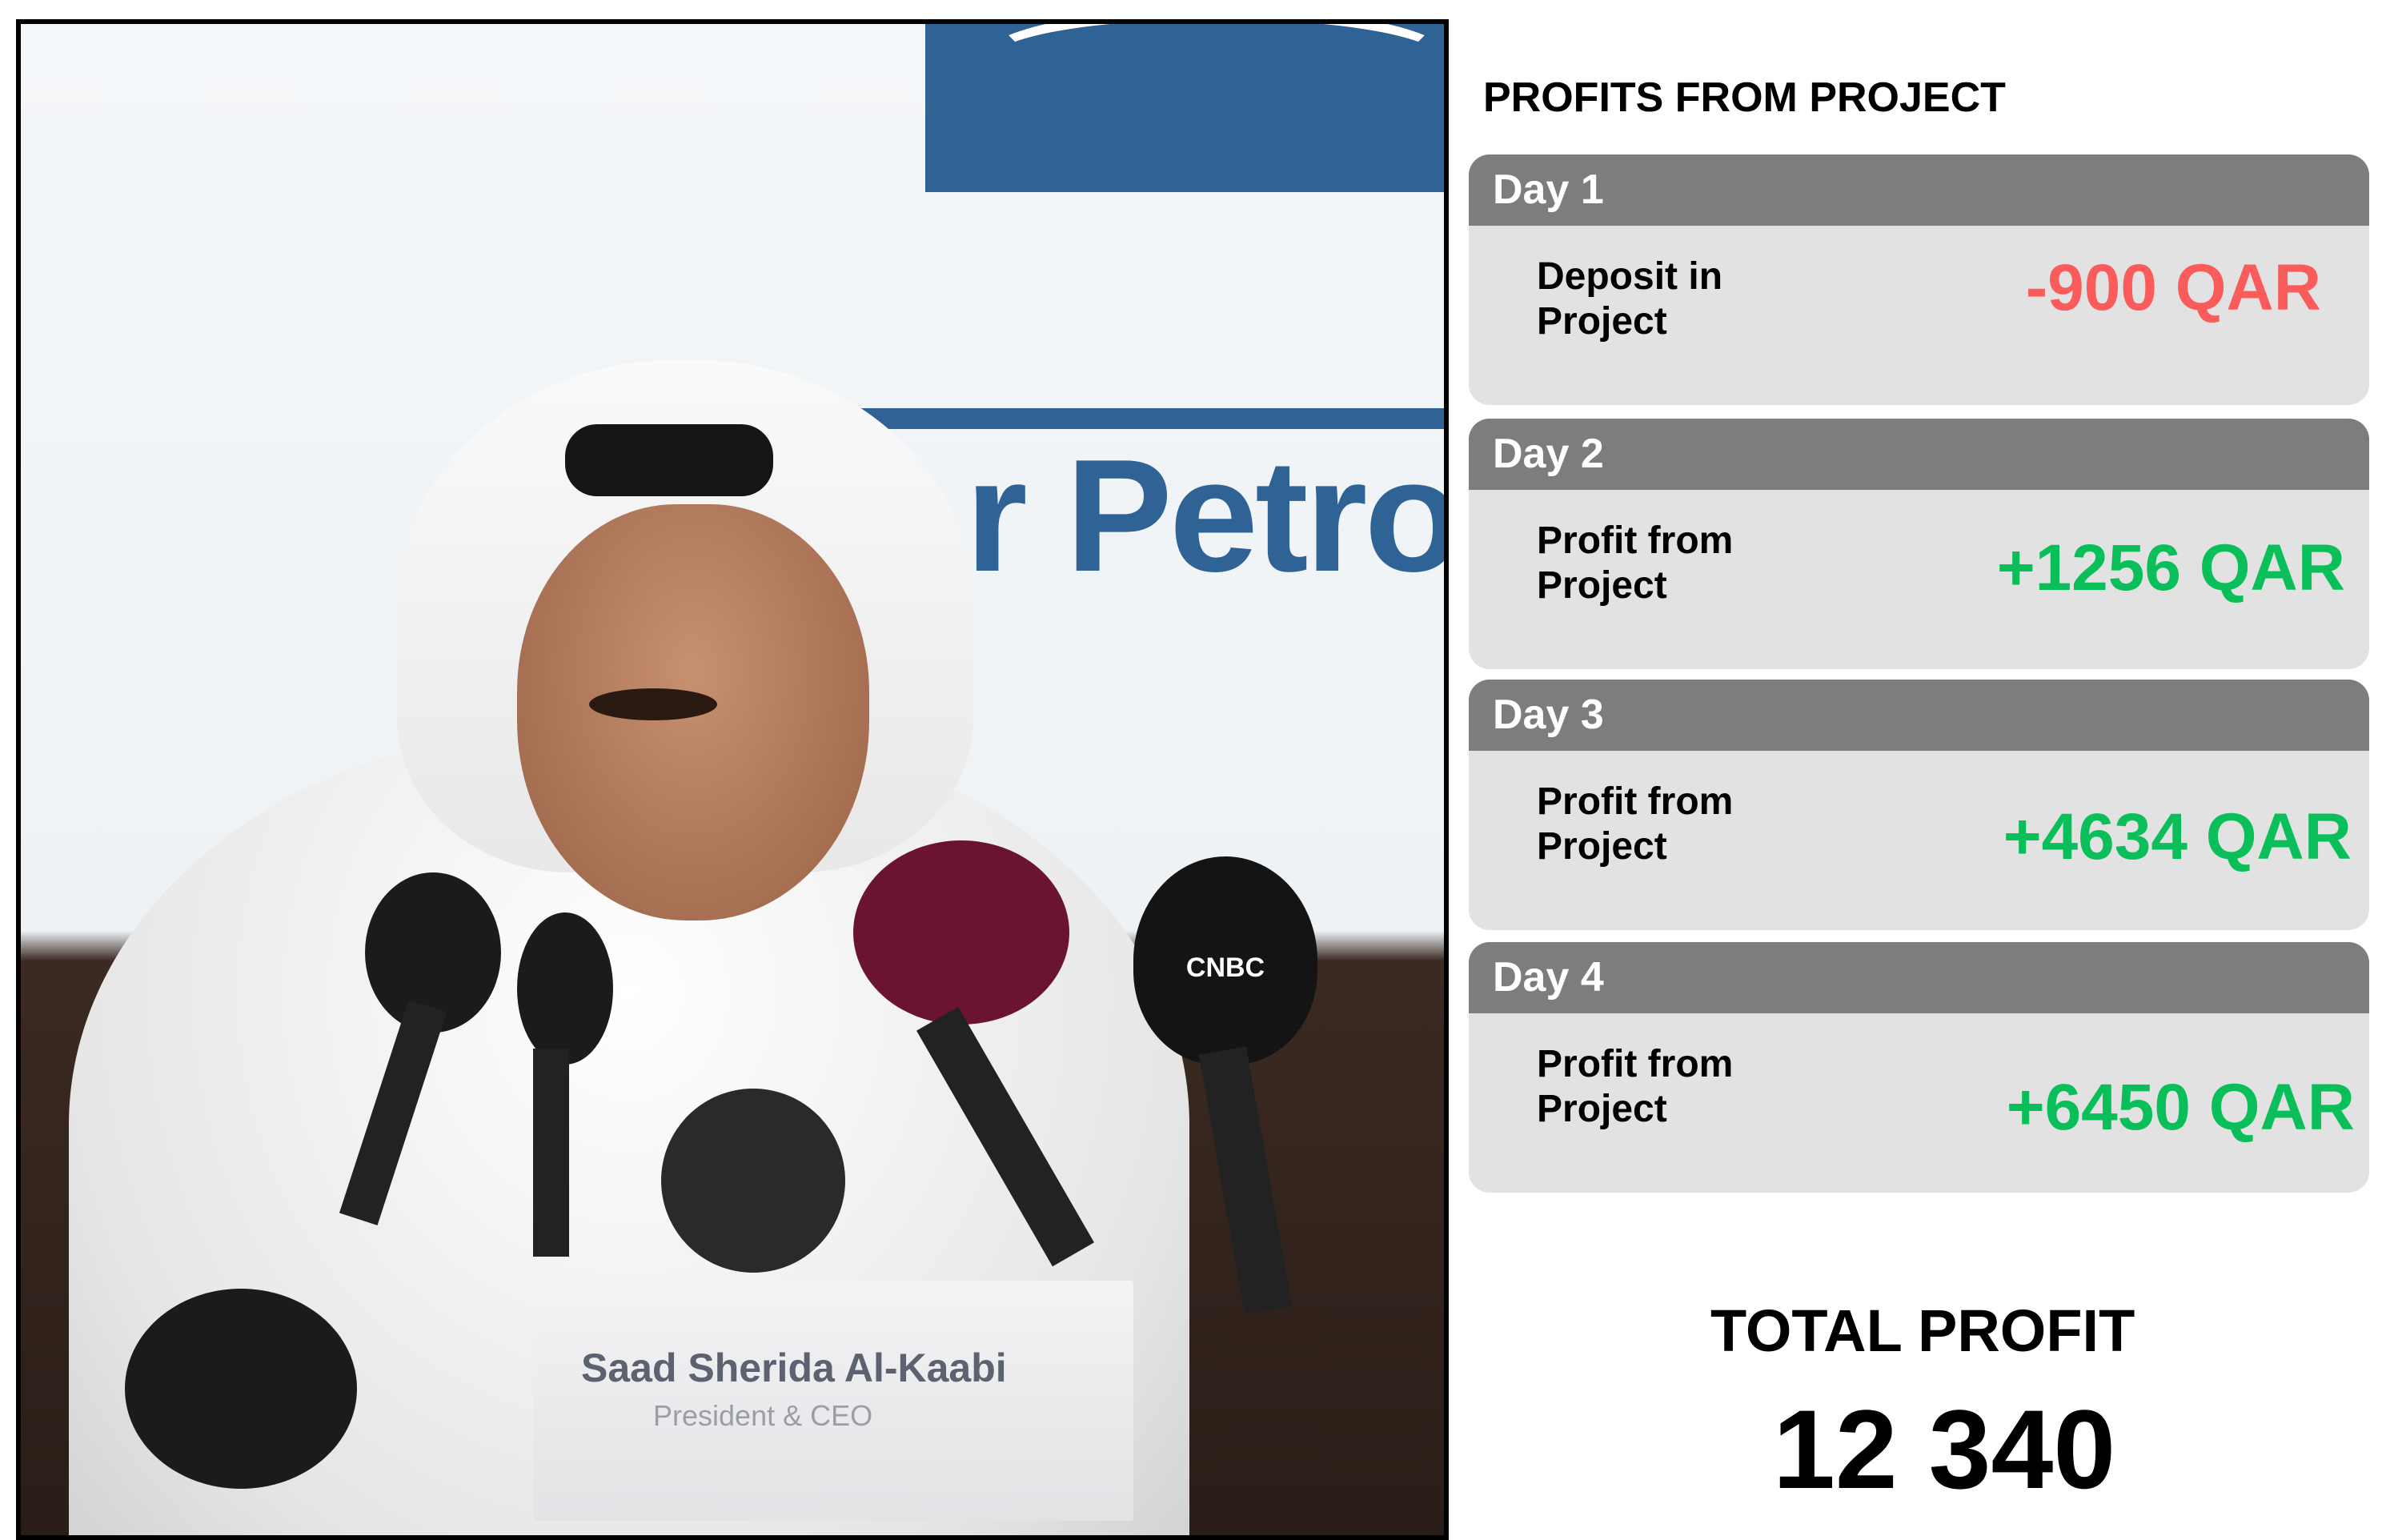 The height and width of the screenshot is (1540, 2386). What do you see at coordinates (1919, 1067) in the screenshot?
I see `day-card: Day 4 Profit from Project +6450 QAR` at bounding box center [1919, 1067].